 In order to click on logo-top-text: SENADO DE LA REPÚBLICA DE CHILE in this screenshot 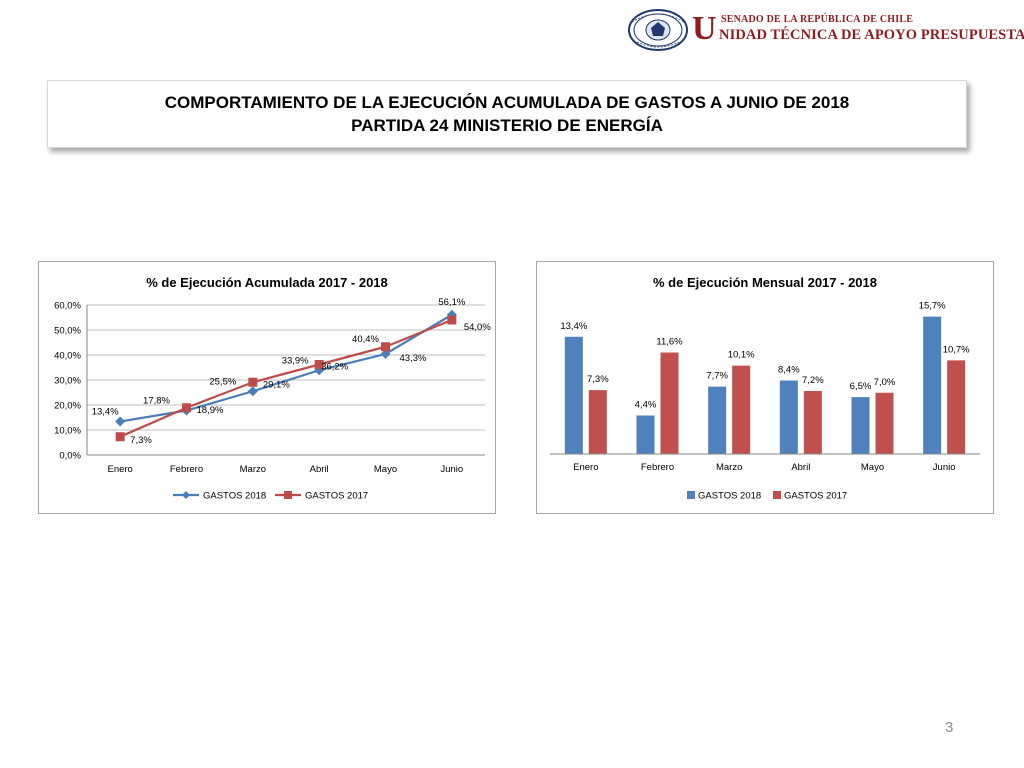, I will do `click(817, 19)`.